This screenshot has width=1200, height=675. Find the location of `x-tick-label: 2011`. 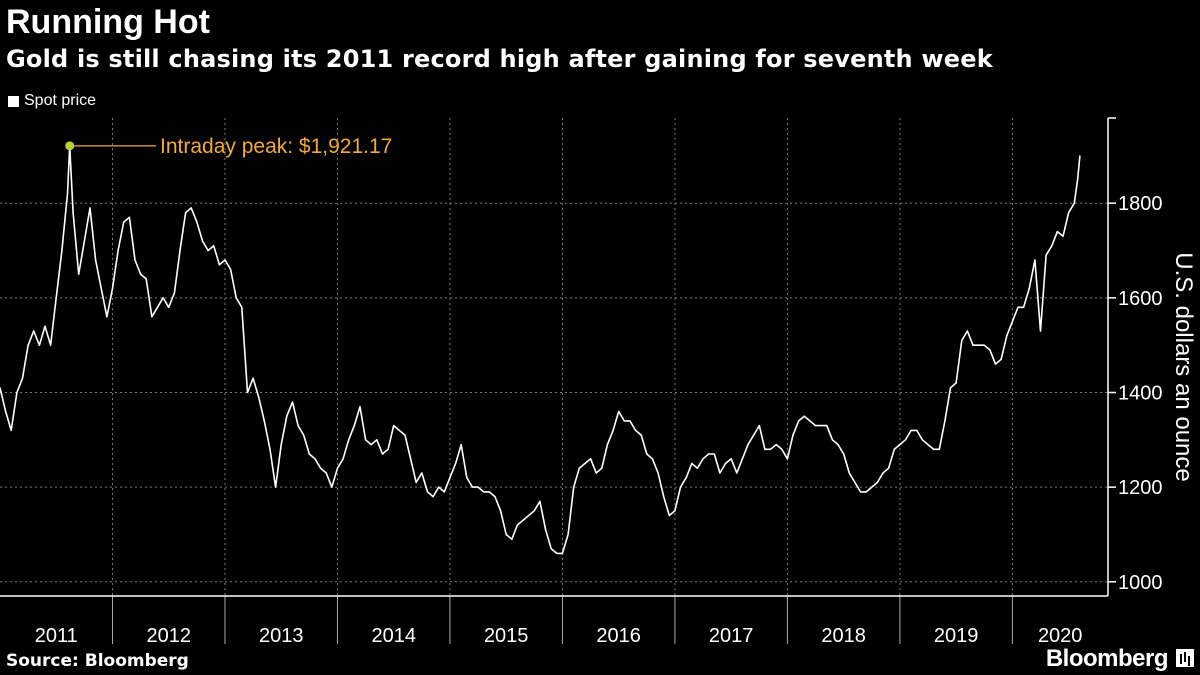

x-tick-label: 2011 is located at coordinates (56, 636).